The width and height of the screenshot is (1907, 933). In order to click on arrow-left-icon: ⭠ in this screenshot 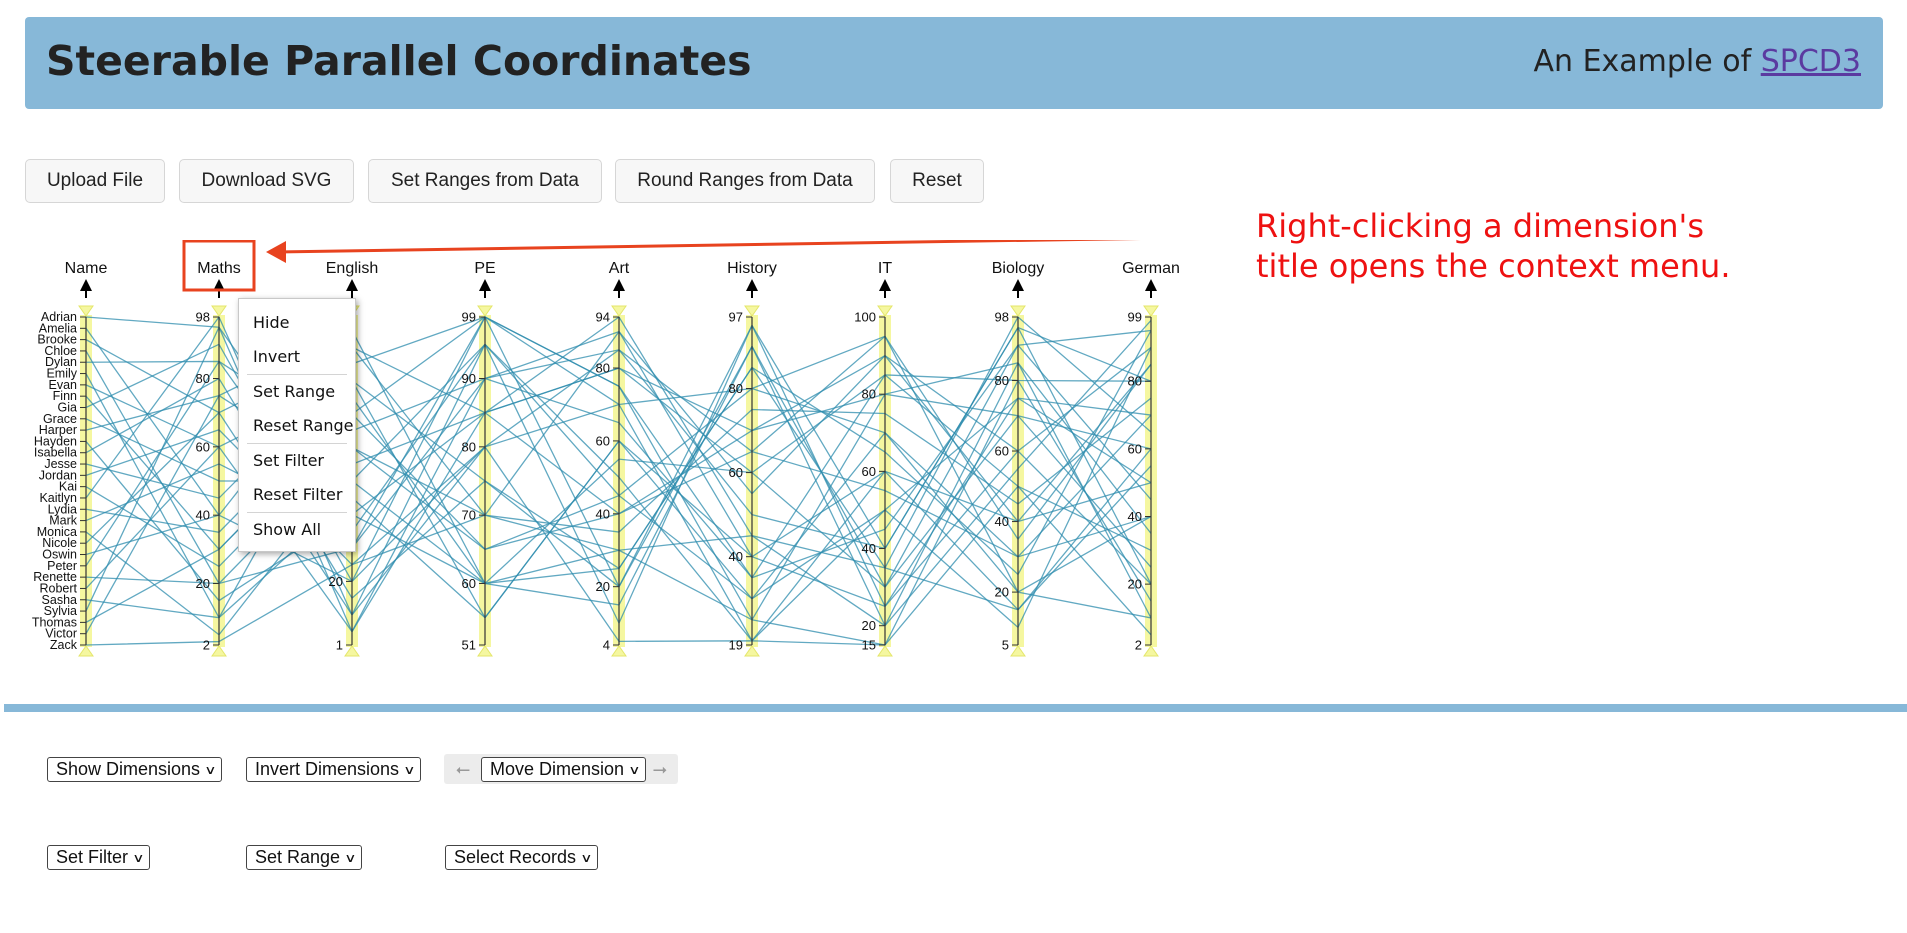, I will do `click(463, 769)`.